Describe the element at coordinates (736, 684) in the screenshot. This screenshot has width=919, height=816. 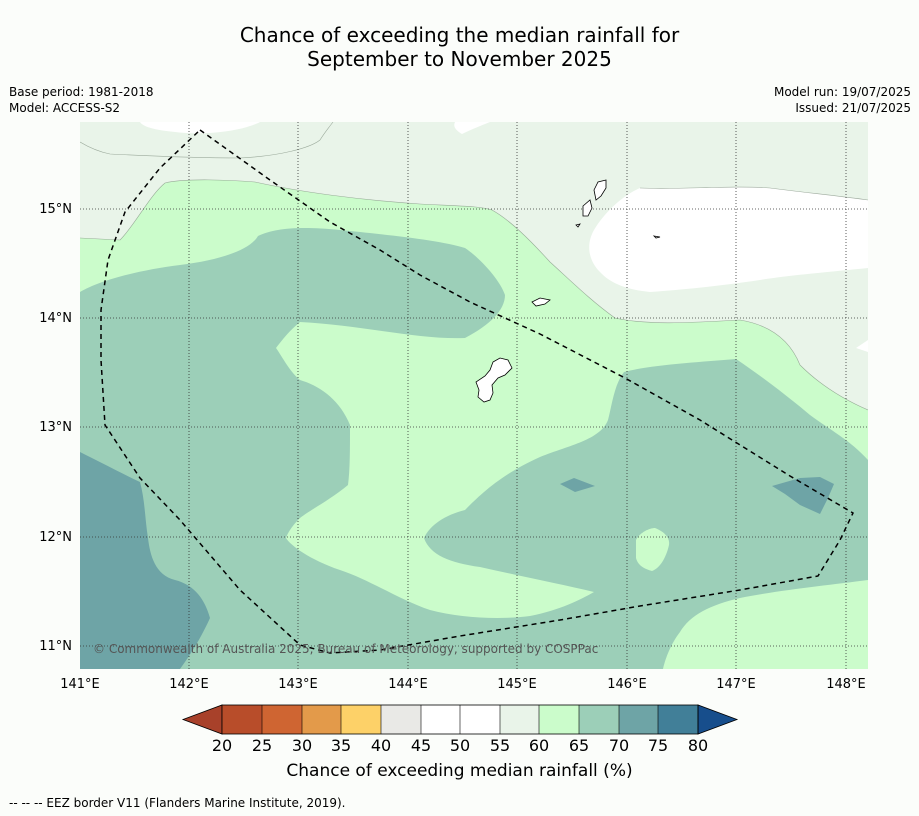
I see `lon-label: 147°E` at that location.